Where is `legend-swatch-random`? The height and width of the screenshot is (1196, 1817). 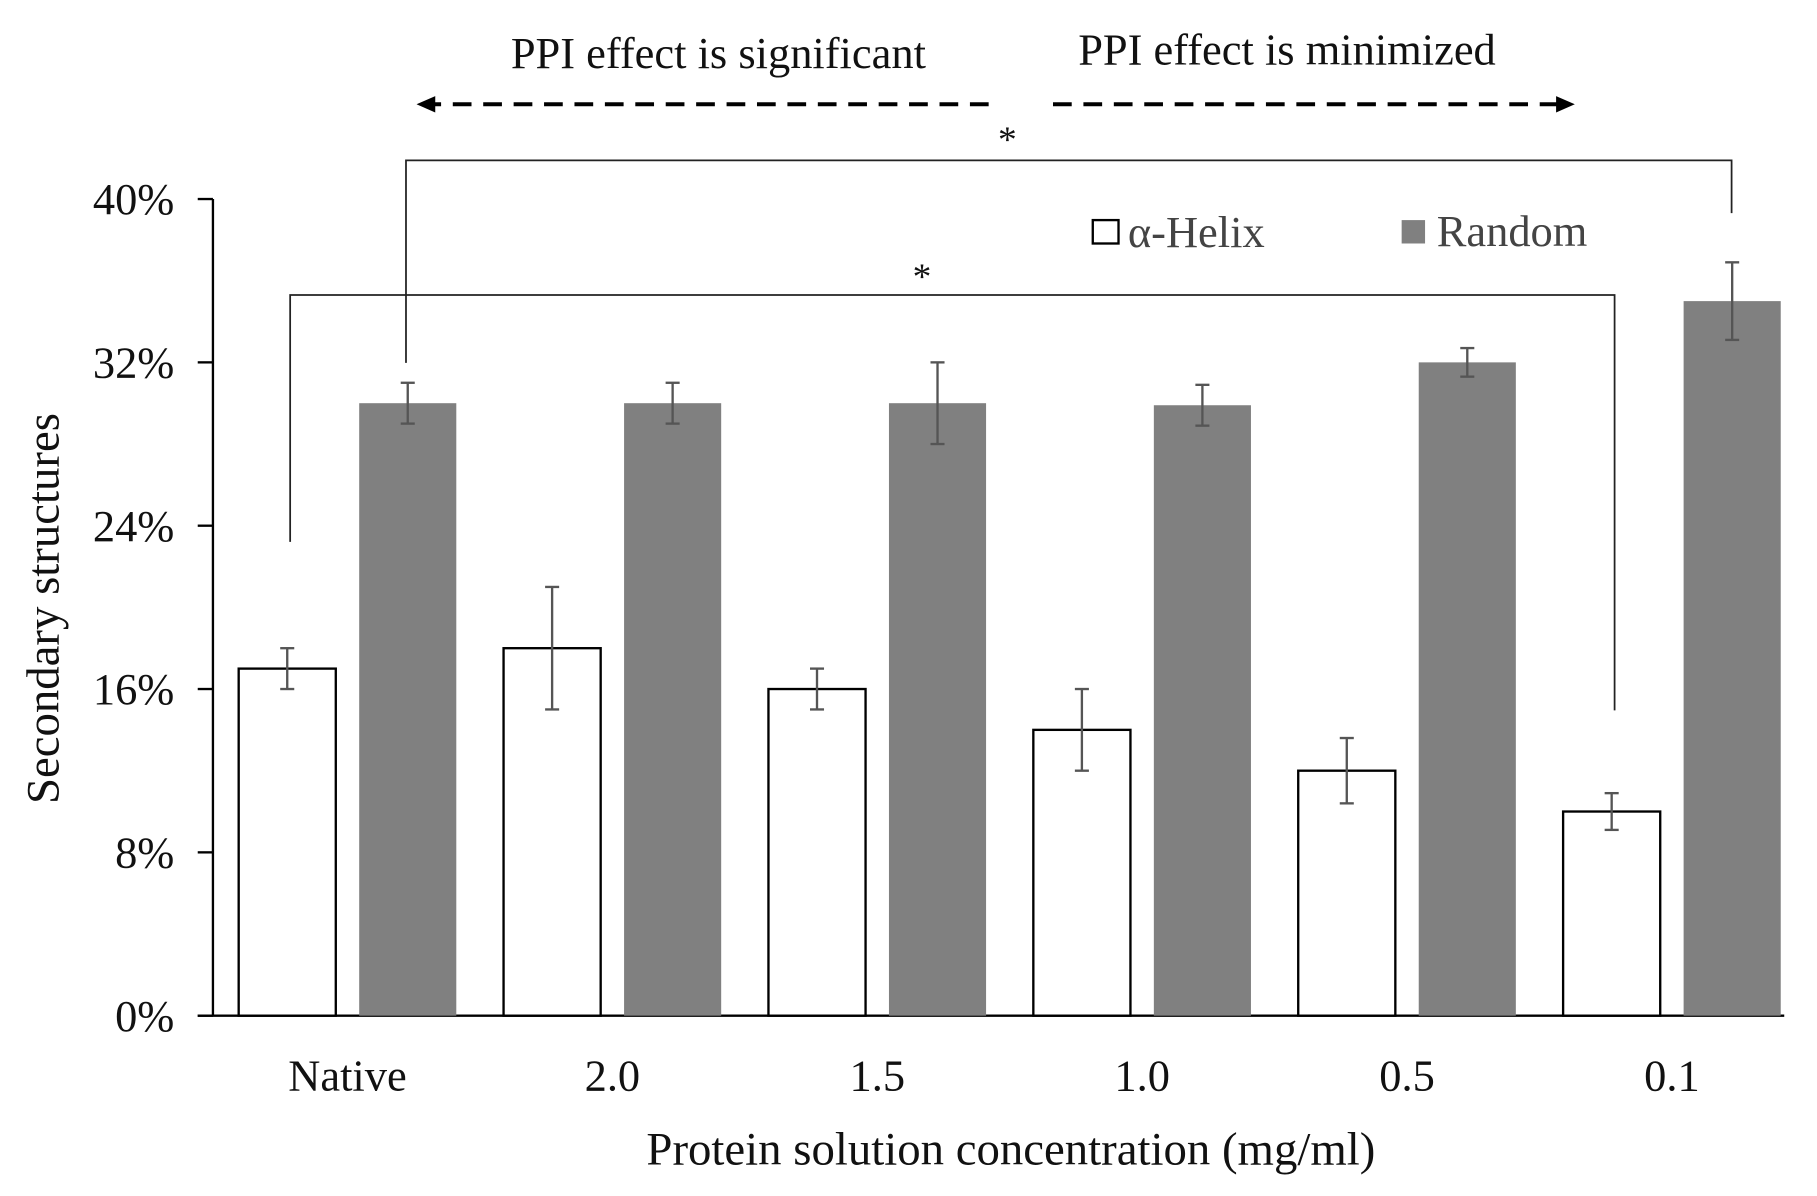 legend-swatch-random is located at coordinates (1413, 232).